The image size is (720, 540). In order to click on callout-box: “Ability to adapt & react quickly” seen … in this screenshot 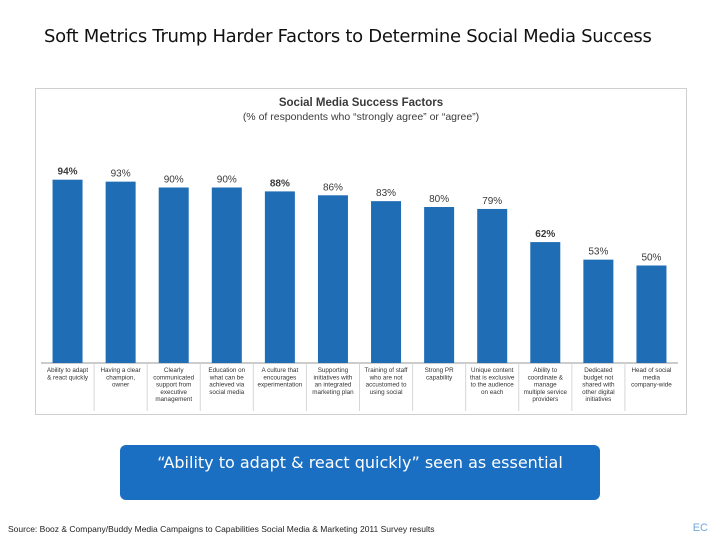, I will do `click(360, 472)`.